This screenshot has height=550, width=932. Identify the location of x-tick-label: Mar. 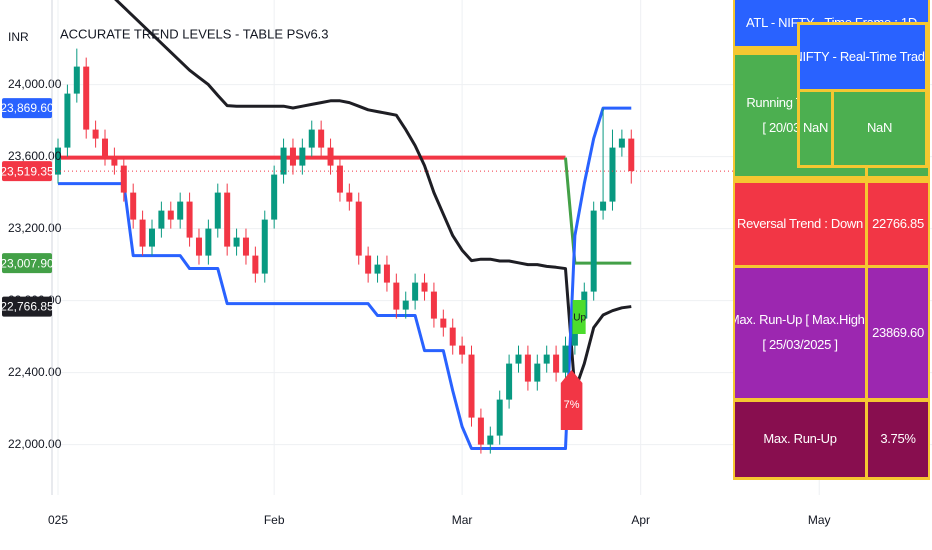
(462, 520).